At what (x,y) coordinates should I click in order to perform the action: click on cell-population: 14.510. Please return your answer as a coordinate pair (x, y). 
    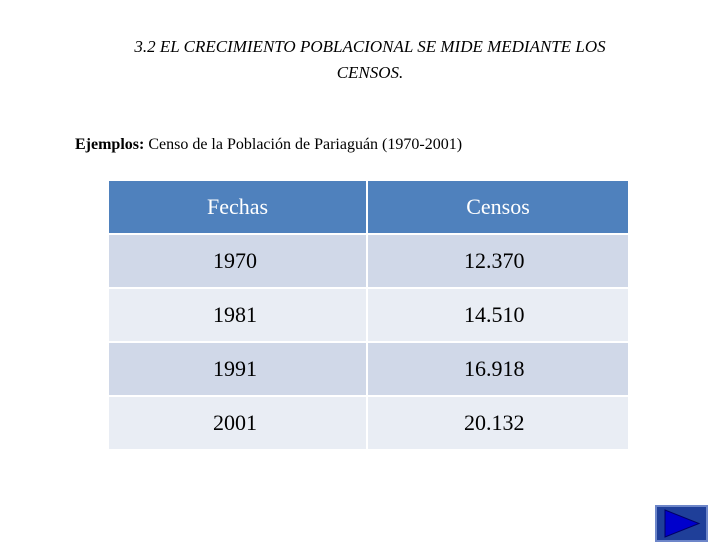
    Looking at the image, I should click on (498, 315).